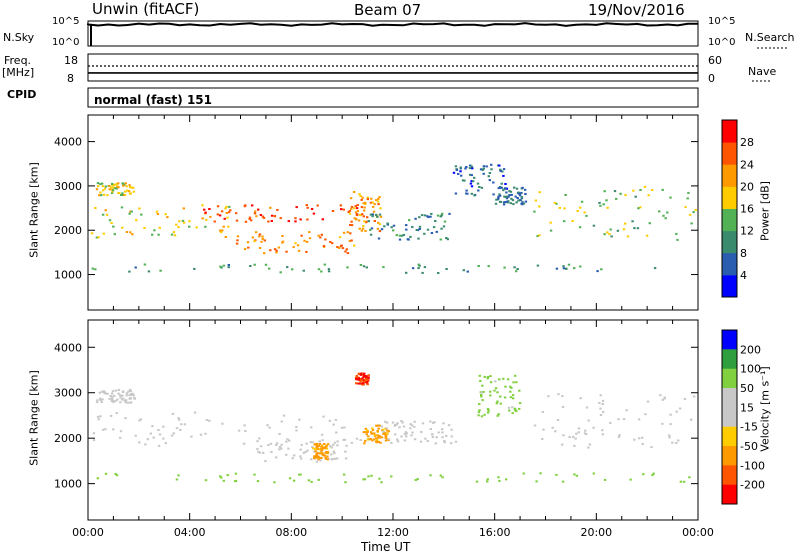  Describe the element at coordinates (729, 153) in the screenshot. I see `power-colorbar-segment` at that location.